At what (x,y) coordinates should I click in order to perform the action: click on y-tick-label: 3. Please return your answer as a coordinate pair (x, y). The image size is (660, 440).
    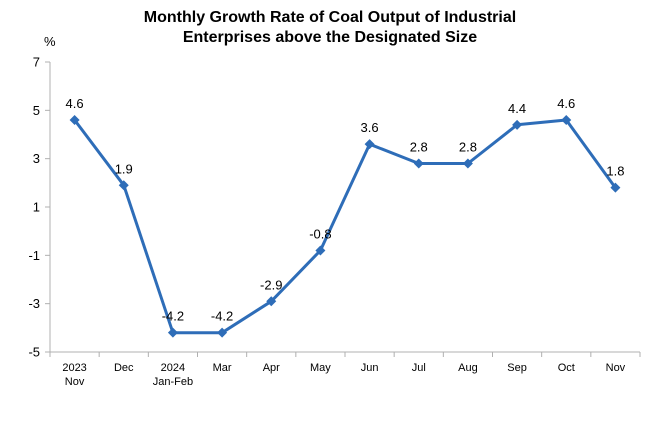
    Looking at the image, I should click on (36, 158).